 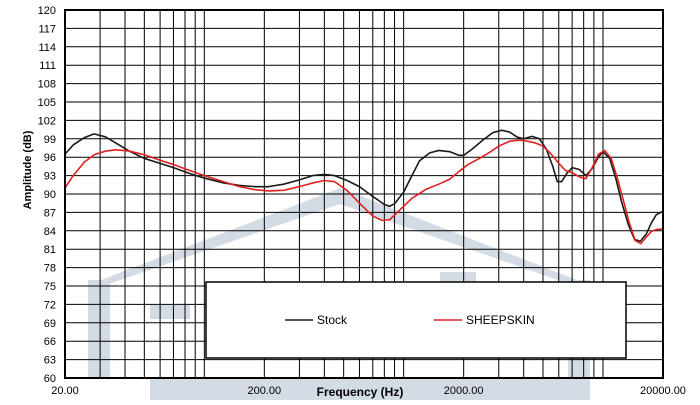 What do you see at coordinates (50, 213) in the screenshot?
I see `y-tick-label: 87` at bounding box center [50, 213].